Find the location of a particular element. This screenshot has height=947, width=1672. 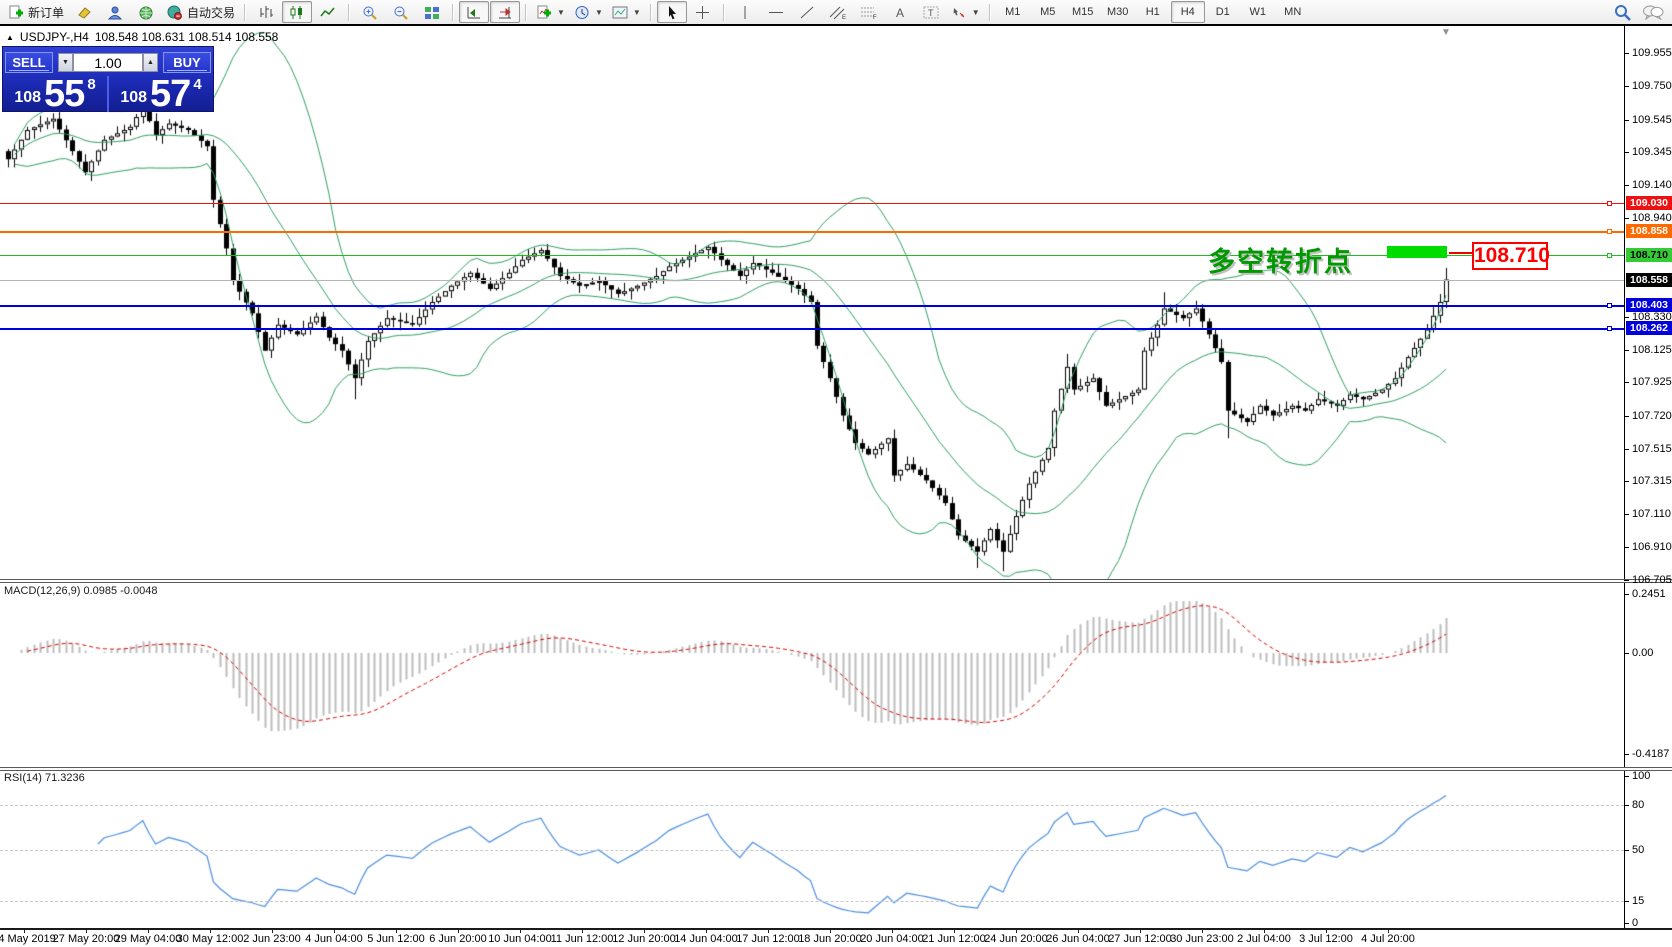

zoom-out-button is located at coordinates (401, 12).